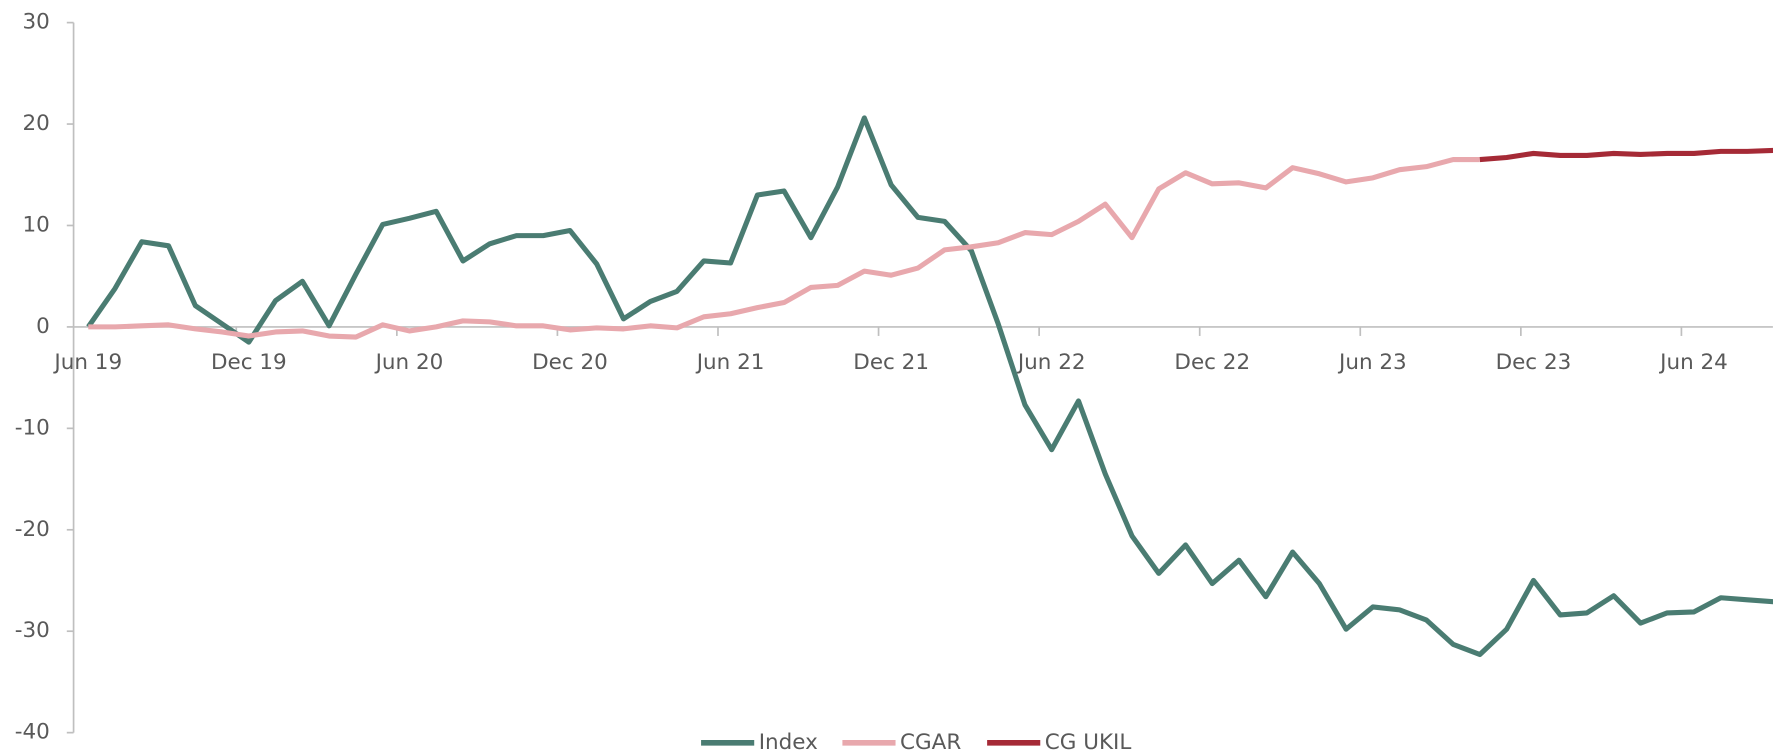 Image resolution: width=1773 pixels, height=753 pixels. I want to click on legend-label: CGAR, so click(930, 741).